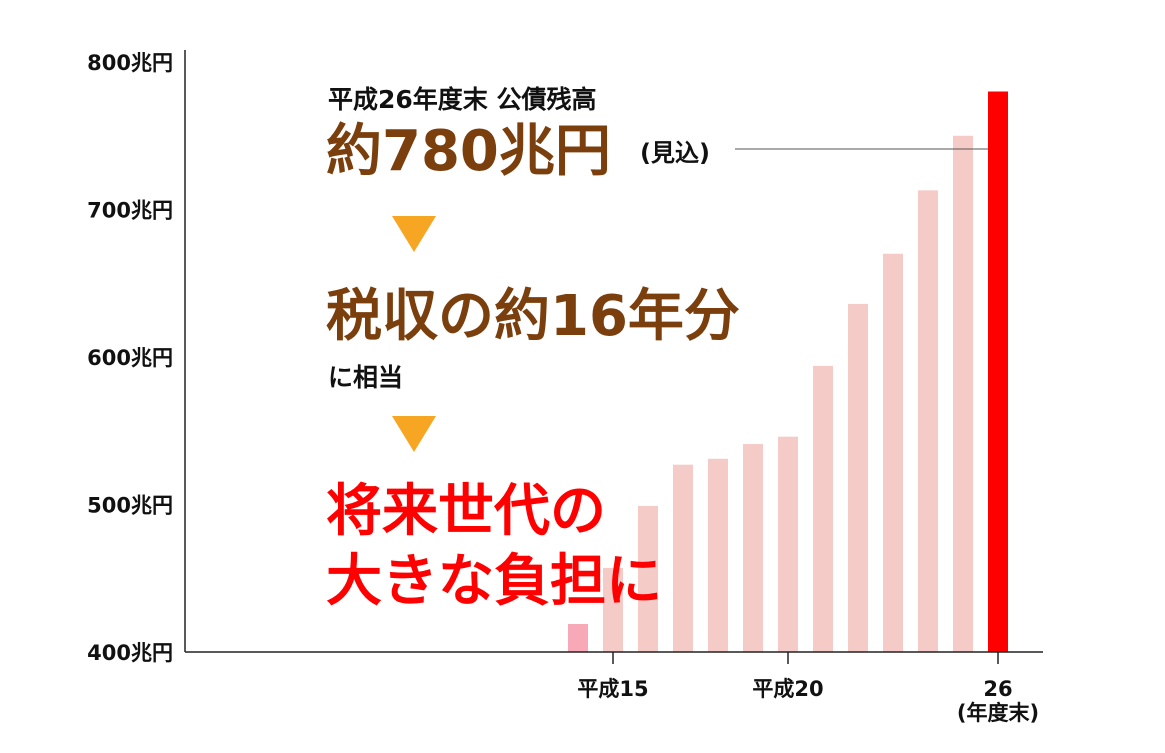  What do you see at coordinates (997, 689) in the screenshot?
I see `x-tick-label: 26` at bounding box center [997, 689].